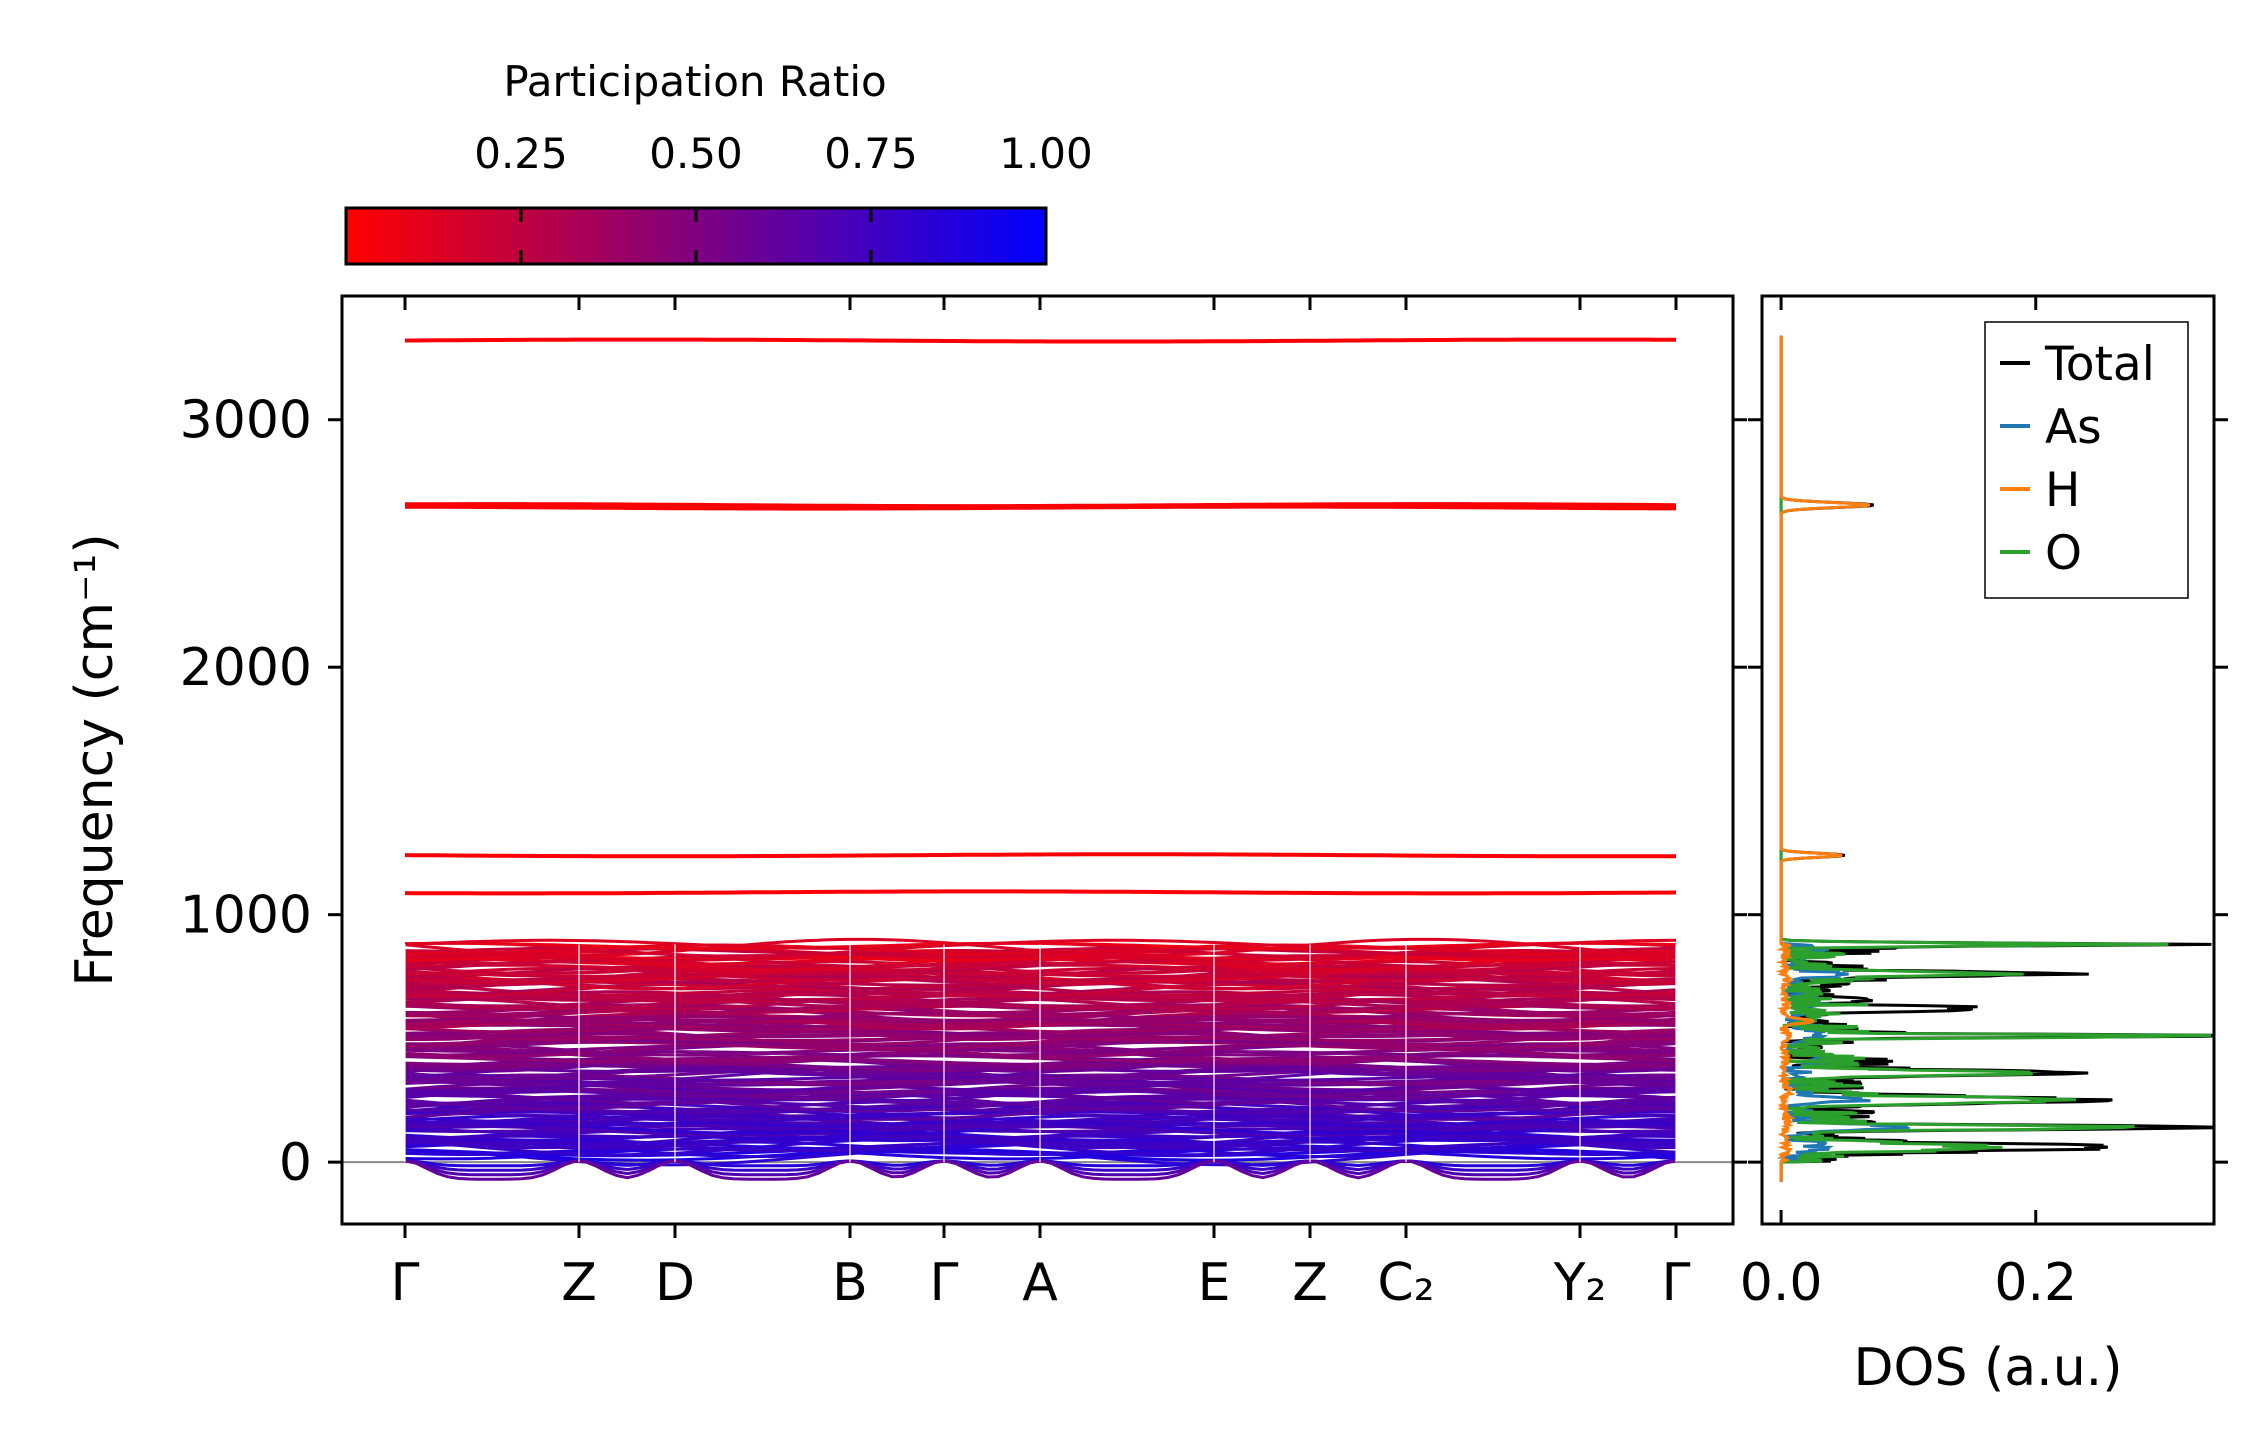  Describe the element at coordinates (675, 1283) in the screenshot. I see `x-tick-label: D` at that location.